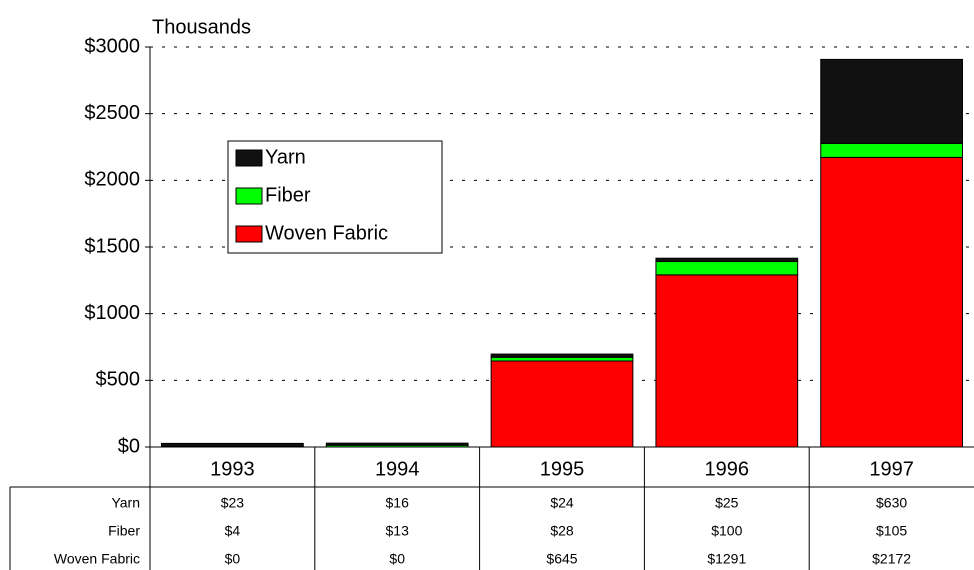 Image resolution: width=974 pixels, height=570 pixels. What do you see at coordinates (232, 469) in the screenshot?
I see `x-tick-label: 1993` at bounding box center [232, 469].